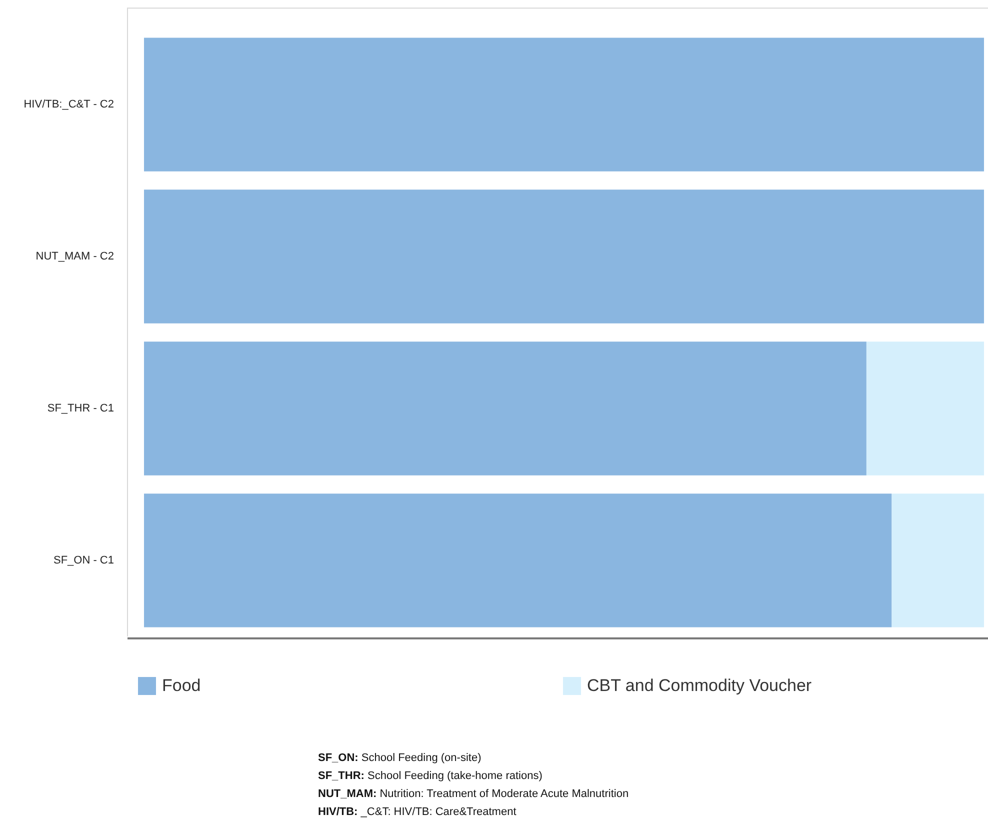 This screenshot has width=988, height=832. What do you see at coordinates (75, 256) in the screenshot?
I see `y-tick-label: NUT_MAM - C2` at bounding box center [75, 256].